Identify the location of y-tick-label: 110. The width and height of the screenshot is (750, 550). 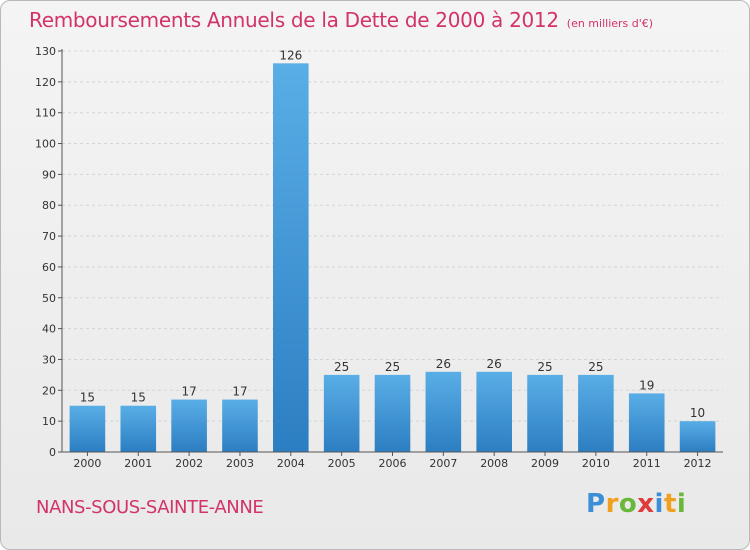
(45, 113).